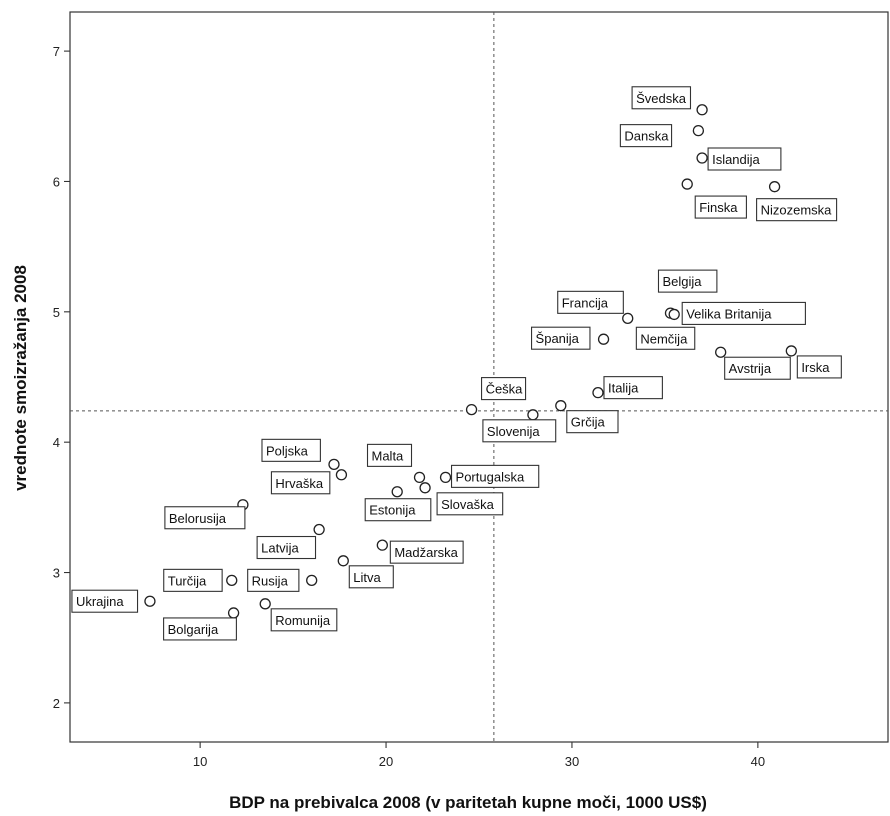  I want to click on point-label-text: Madžarska, so click(426, 552).